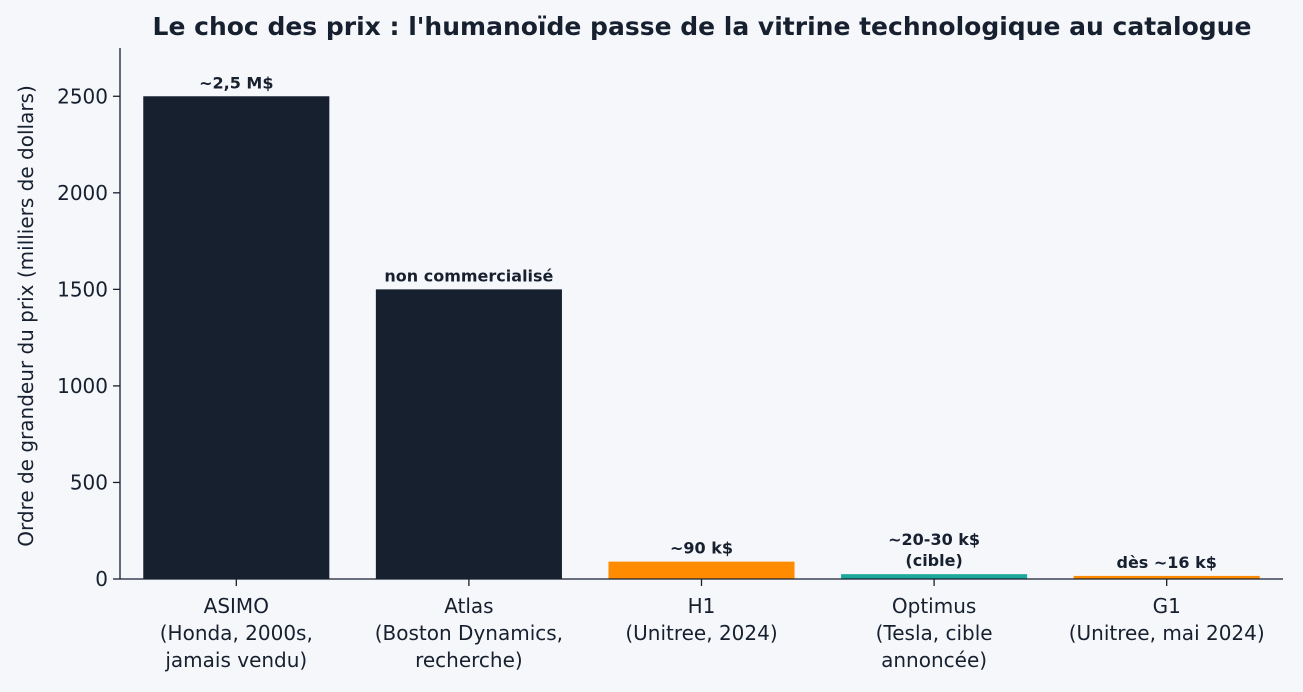  What do you see at coordinates (701, 548) in the screenshot?
I see `bar-value-label: ~90 k$` at bounding box center [701, 548].